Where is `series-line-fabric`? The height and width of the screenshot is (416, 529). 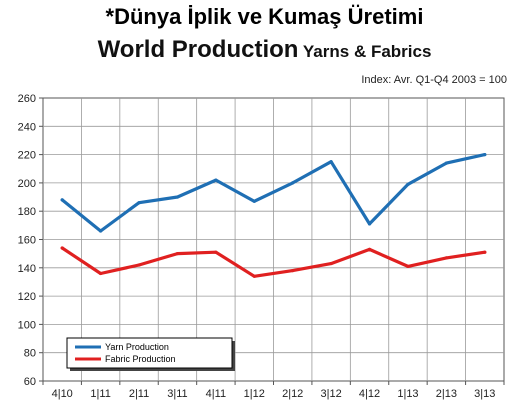
series-line-fabric is located at coordinates (273, 262).